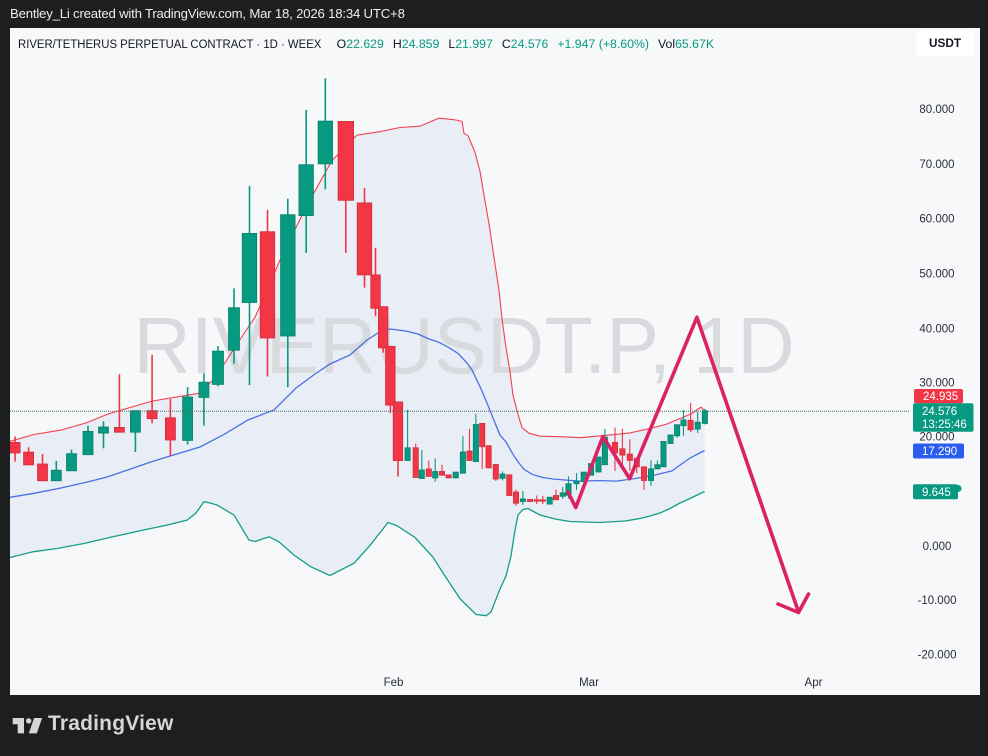 This screenshot has width=988, height=756. Describe the element at coordinates (936, 165) in the screenshot. I see `svg-text: 70.000` at that location.